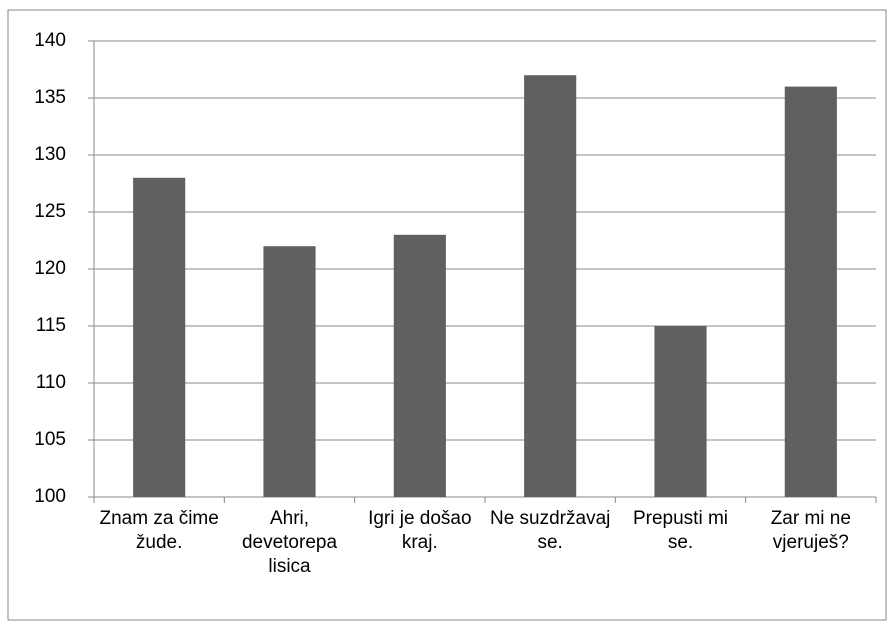 Image resolution: width=894 pixels, height=624 pixels. I want to click on x-tick-label: Ne suzdržavaj se., so click(550, 530).